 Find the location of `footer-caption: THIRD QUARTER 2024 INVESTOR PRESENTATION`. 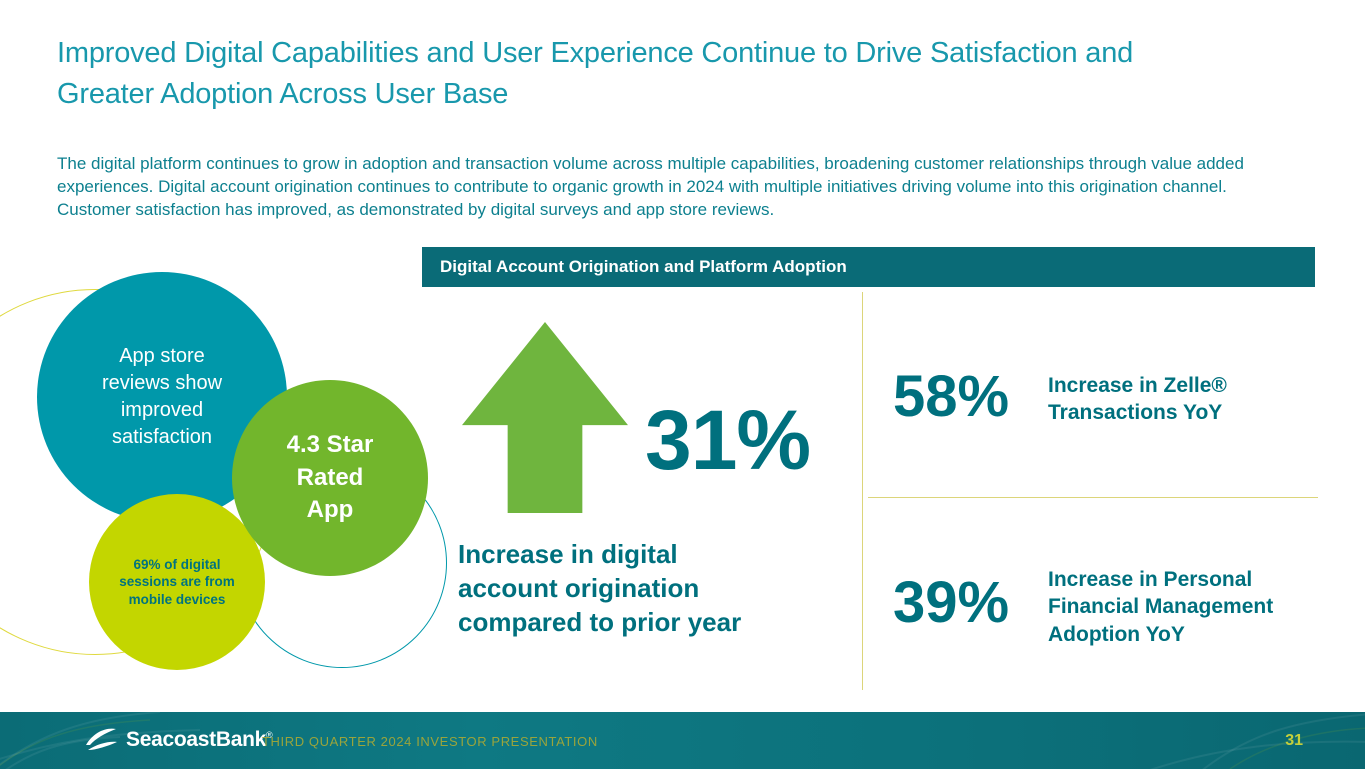

footer-caption: THIRD QUARTER 2024 INVESTOR PRESENTATION is located at coordinates (430, 741).